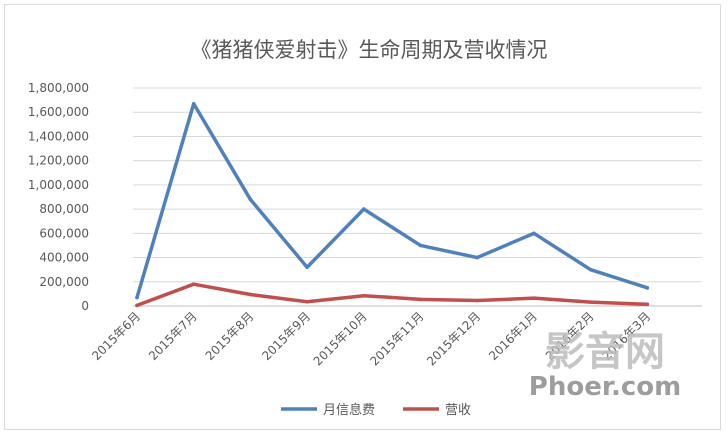 This screenshot has height=436, width=727. I want to click on chart-title: 《猪猪侠爱射击》生命周期及营收情况, so click(369, 50).